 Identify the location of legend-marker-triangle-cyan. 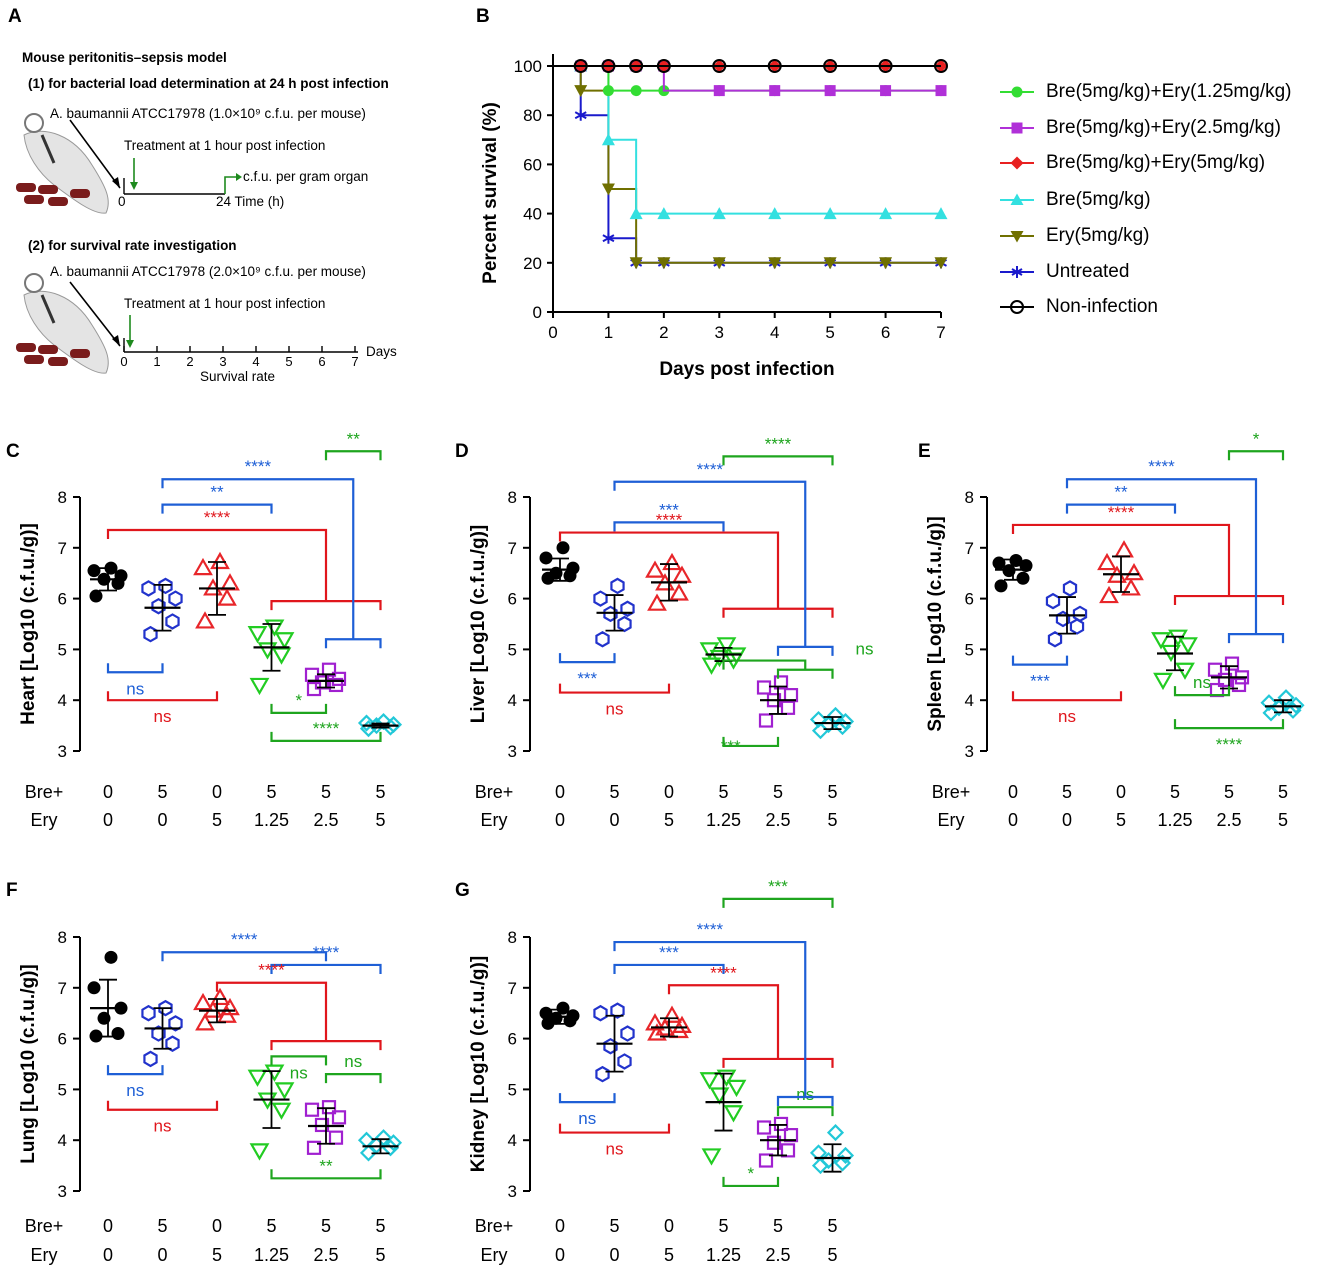
(1017, 199).